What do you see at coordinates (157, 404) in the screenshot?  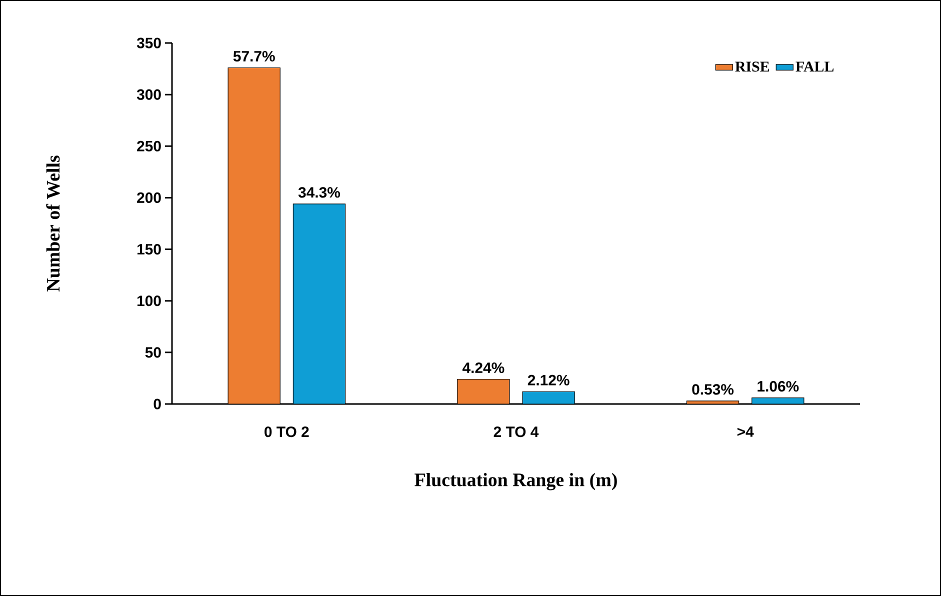 I see `y-tick-label: 0` at bounding box center [157, 404].